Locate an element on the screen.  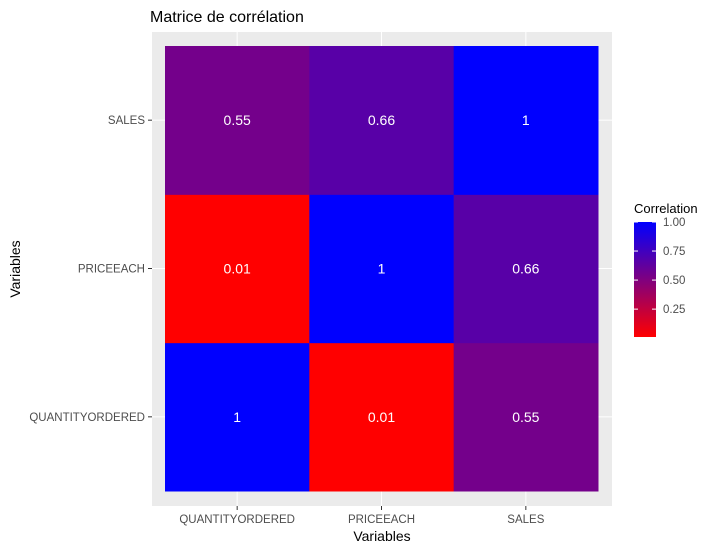
y-tick-label: PRICEEACH is located at coordinates (111, 270).